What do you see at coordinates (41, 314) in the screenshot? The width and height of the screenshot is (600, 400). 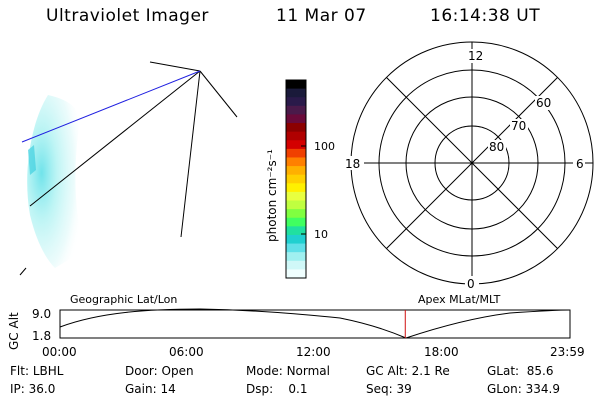 I see `alt-tick-9: 9.0` at bounding box center [41, 314].